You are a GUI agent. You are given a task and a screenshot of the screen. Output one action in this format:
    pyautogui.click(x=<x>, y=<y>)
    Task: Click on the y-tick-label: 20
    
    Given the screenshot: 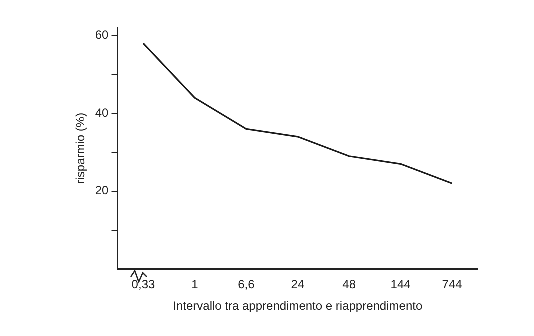 What is the action you would take?
    pyautogui.click(x=102, y=191)
    